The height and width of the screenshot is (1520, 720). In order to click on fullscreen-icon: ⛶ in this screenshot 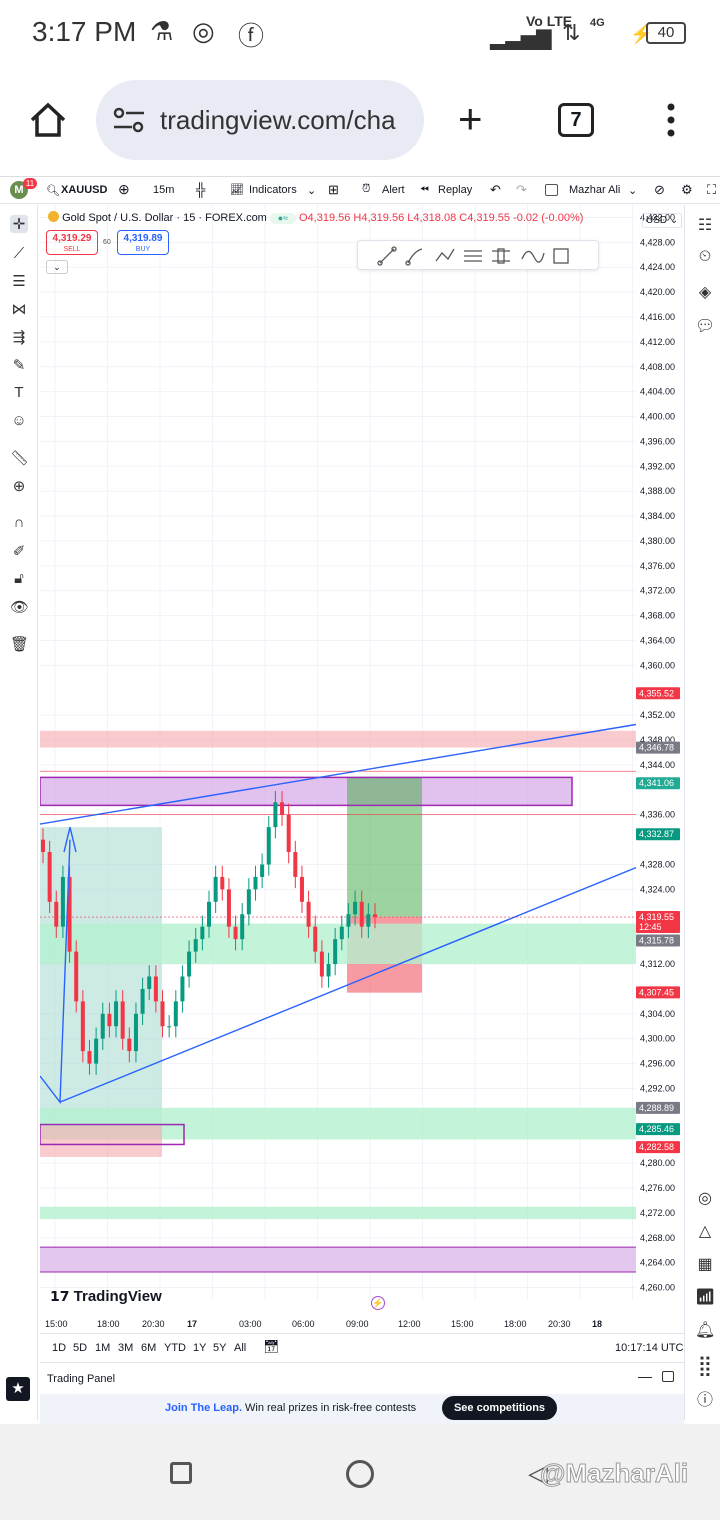, I will do `click(712, 189)`.